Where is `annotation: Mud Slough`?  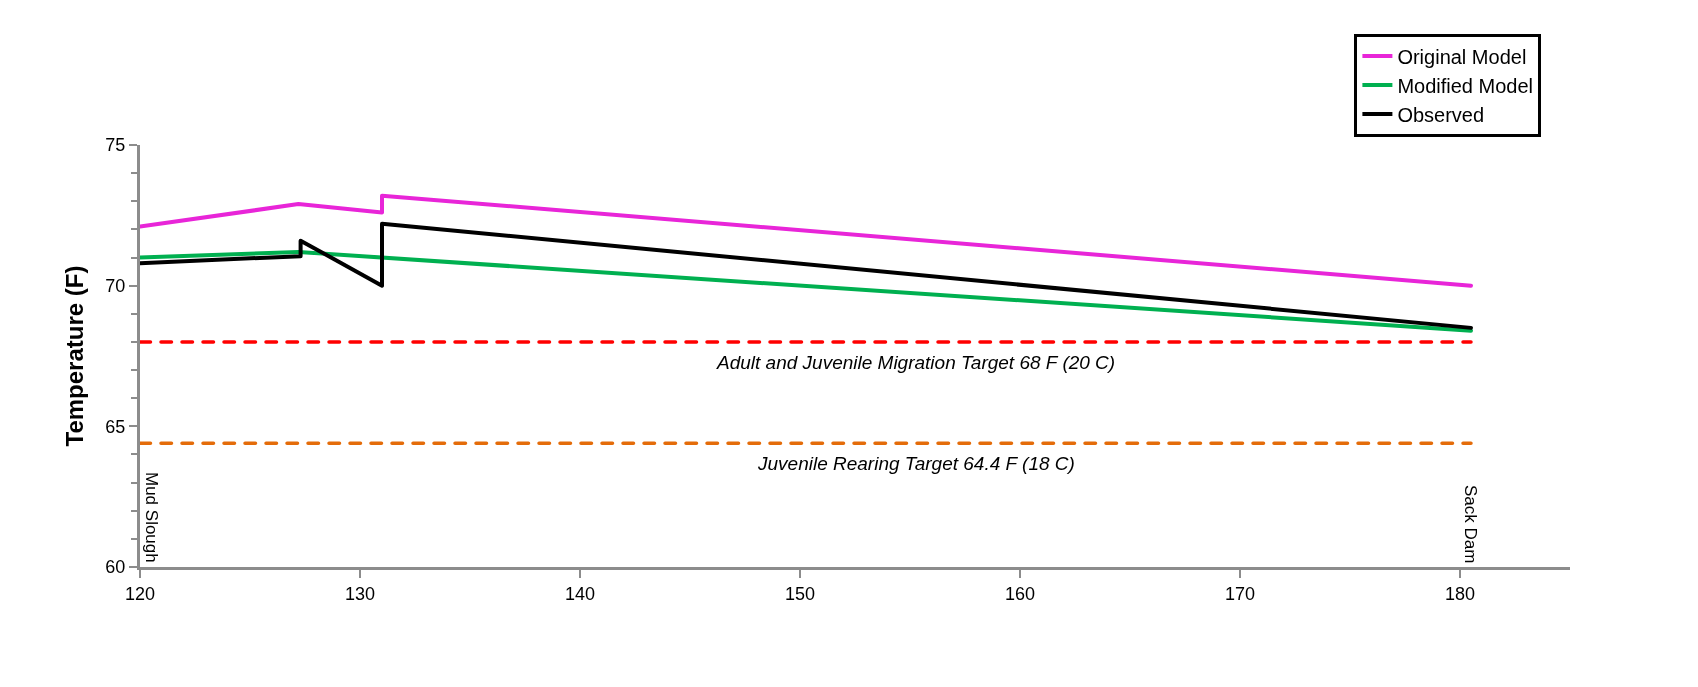
annotation: Mud Slough is located at coordinates (151, 517).